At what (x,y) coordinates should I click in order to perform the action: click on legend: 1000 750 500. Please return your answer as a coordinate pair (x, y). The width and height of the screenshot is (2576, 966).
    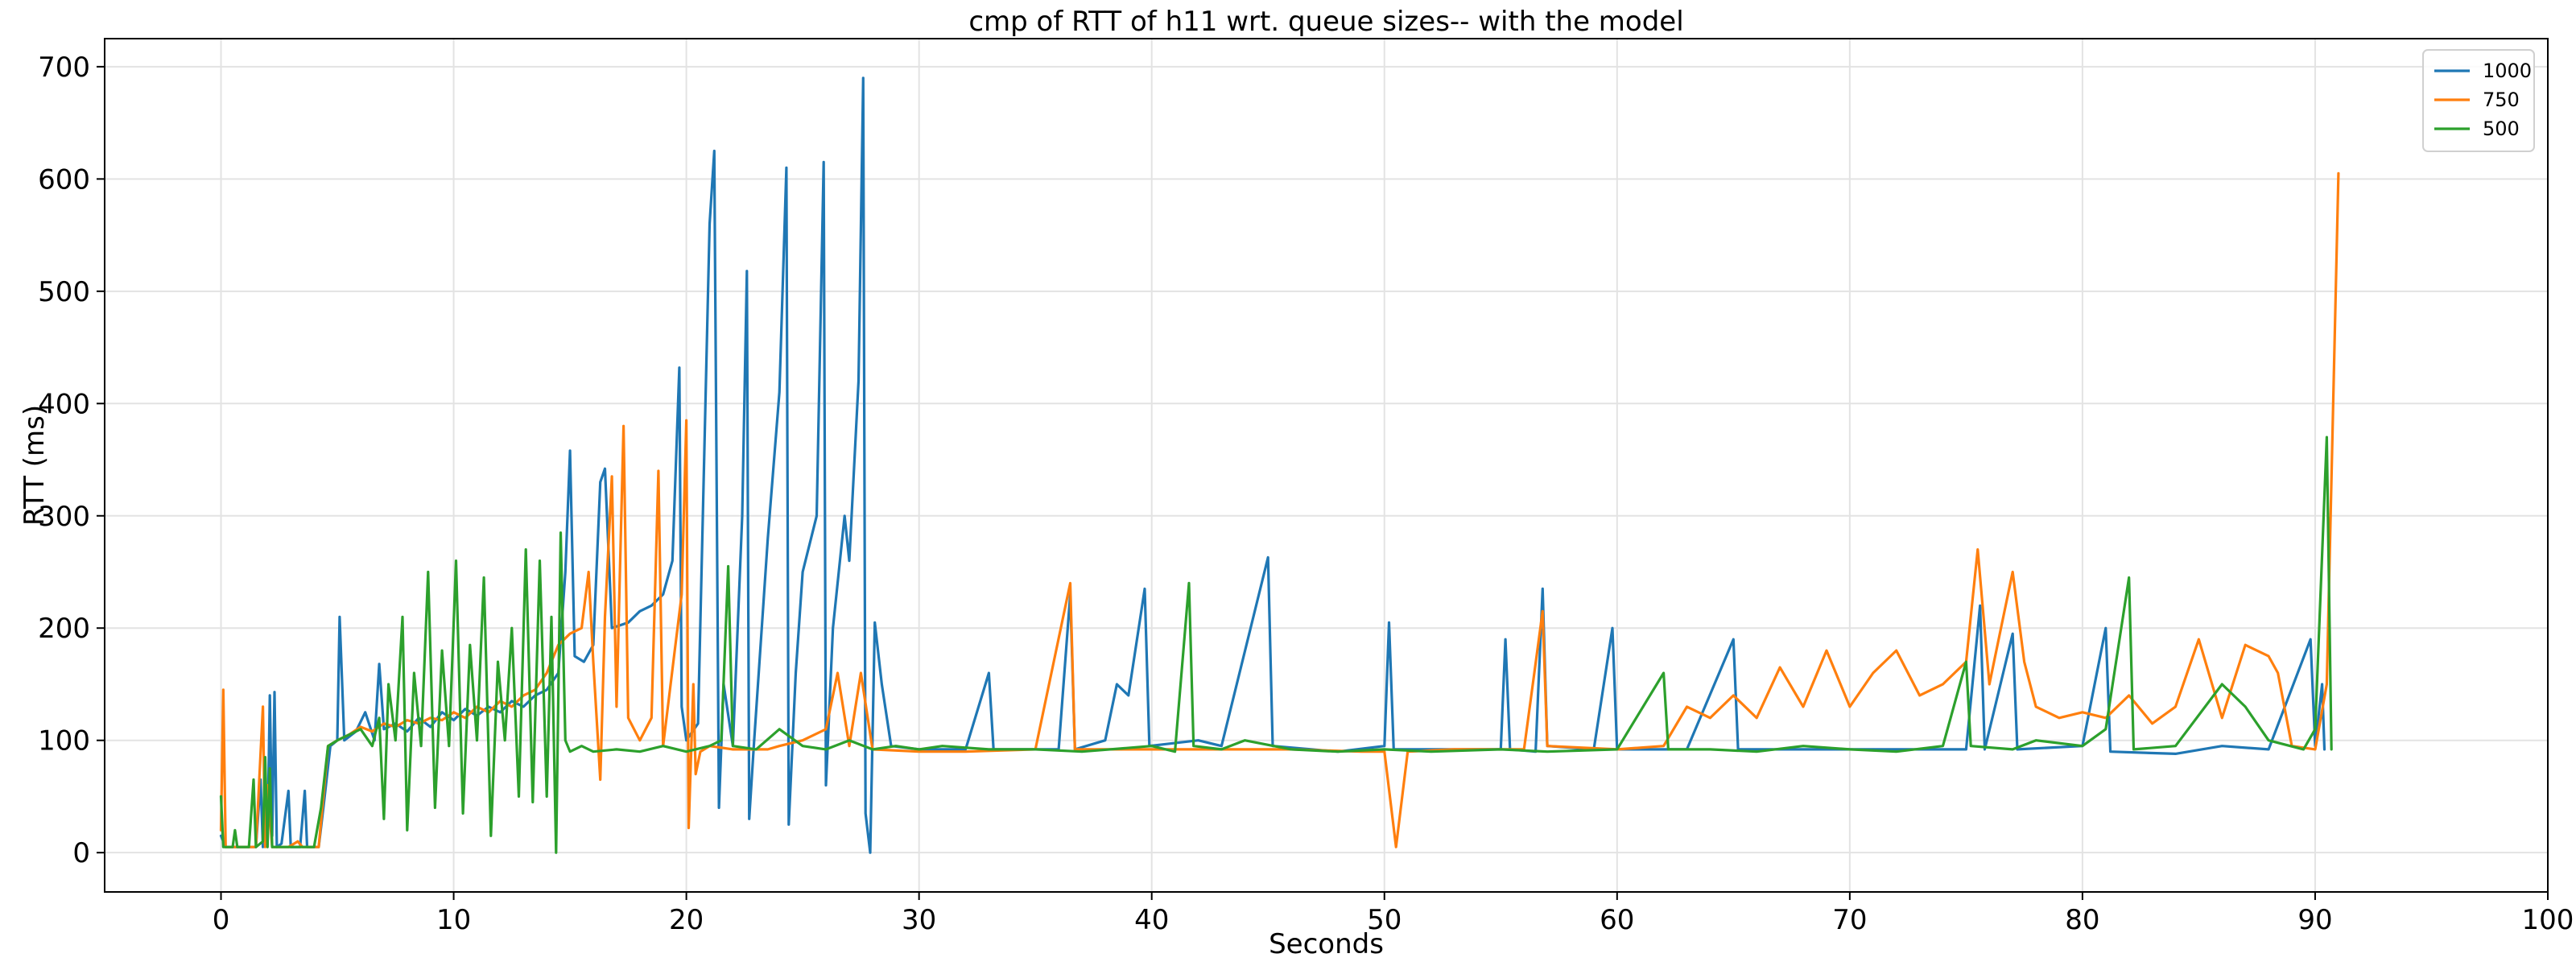
    Looking at the image, I should click on (2478, 100).